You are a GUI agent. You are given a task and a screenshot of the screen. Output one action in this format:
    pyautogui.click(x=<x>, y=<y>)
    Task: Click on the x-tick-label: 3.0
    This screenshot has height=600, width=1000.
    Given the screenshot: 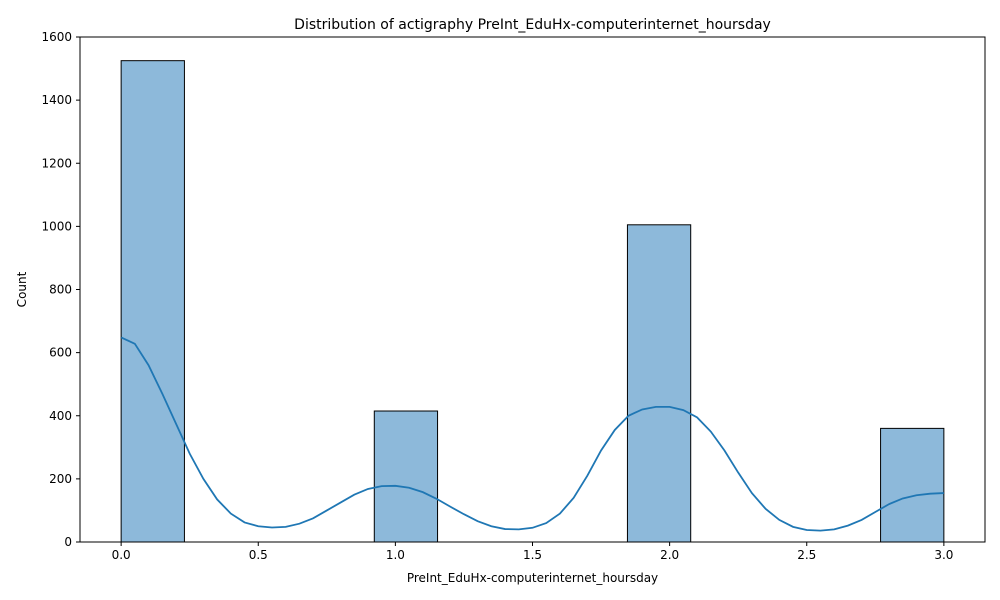 What is the action you would take?
    pyautogui.click(x=943, y=555)
    